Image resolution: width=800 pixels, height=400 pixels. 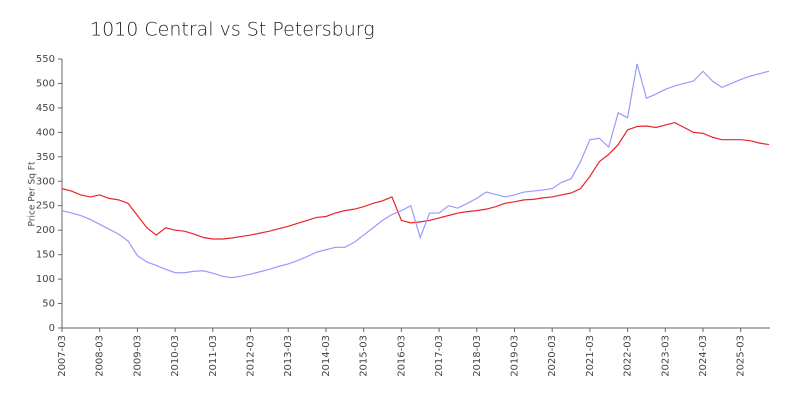 What do you see at coordinates (137, 356) in the screenshot?
I see `x-tick-label: 2009-03` at bounding box center [137, 356].